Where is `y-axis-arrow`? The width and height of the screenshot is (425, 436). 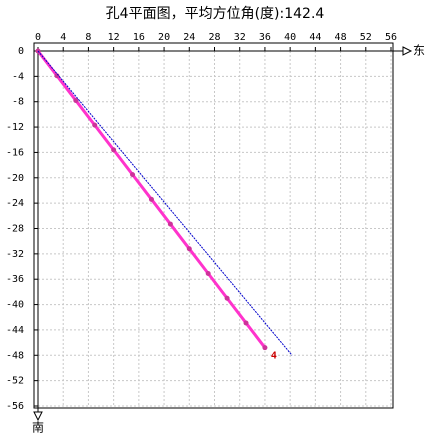 y-axis-arrow is located at coordinates (38, 416).